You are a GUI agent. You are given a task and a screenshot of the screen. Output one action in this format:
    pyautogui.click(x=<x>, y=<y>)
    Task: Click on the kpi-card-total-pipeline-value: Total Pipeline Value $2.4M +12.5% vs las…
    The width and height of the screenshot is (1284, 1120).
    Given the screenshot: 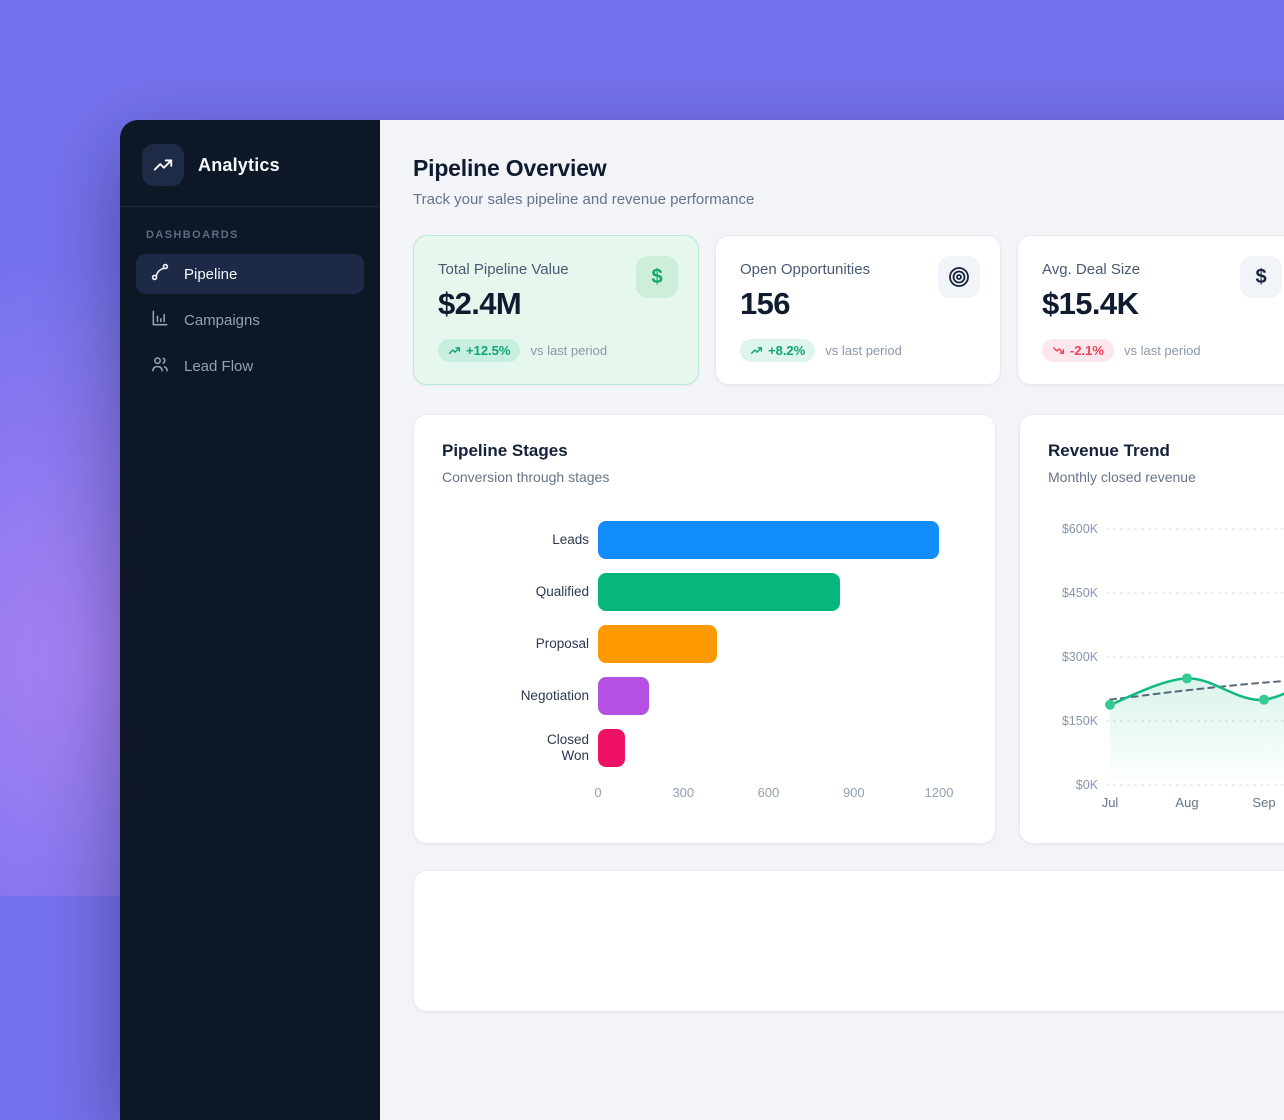 What is the action you would take?
    pyautogui.click(x=556, y=310)
    